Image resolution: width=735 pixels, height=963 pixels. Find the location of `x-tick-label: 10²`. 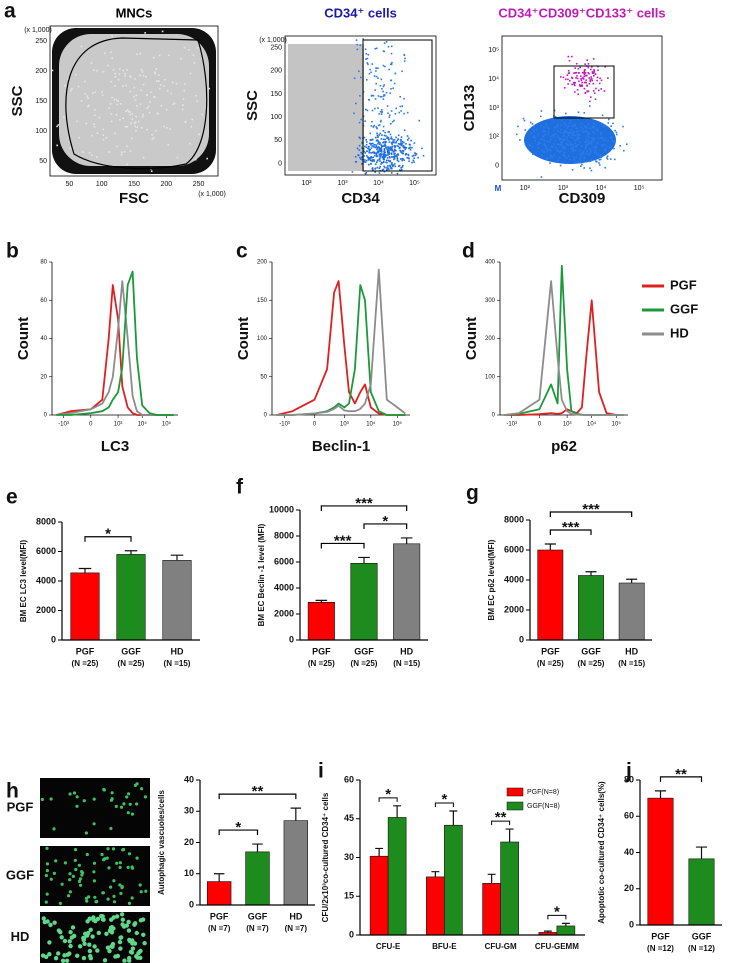

x-tick-label: 10² is located at coordinates (525, 188).